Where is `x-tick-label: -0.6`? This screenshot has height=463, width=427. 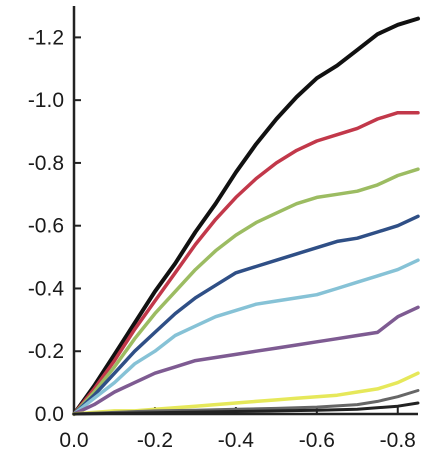 x-tick-label: -0.6 is located at coordinates (317, 440).